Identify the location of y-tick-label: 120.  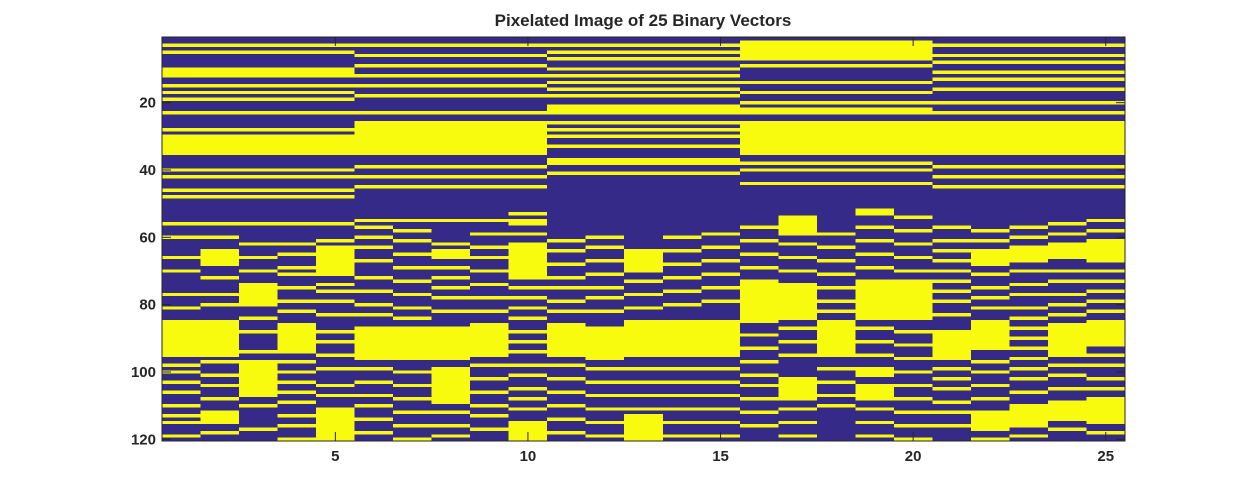
(143, 439).